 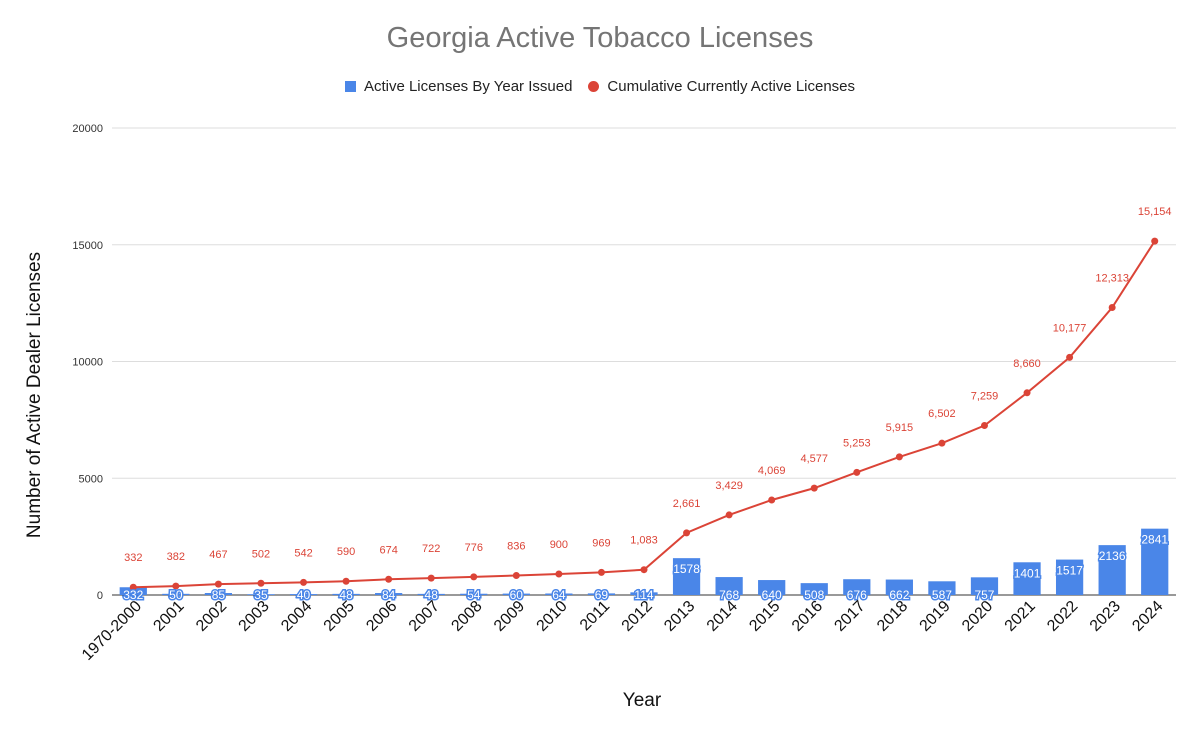 I want to click on line-data-label: 467, so click(x=218, y=555).